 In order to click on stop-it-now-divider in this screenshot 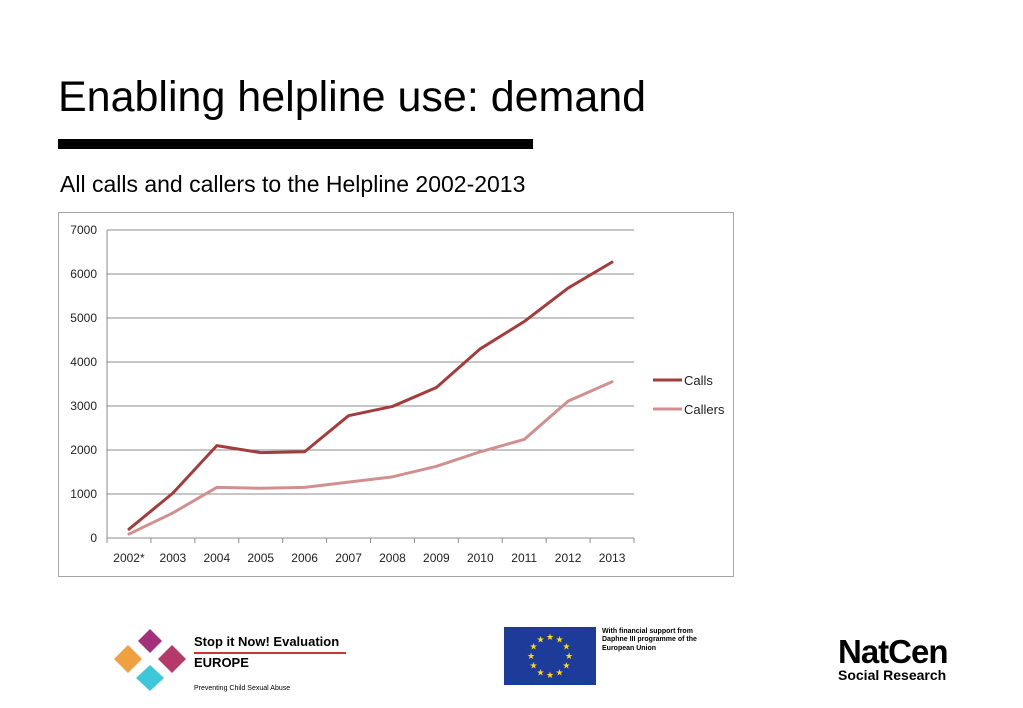, I will do `click(270, 653)`.